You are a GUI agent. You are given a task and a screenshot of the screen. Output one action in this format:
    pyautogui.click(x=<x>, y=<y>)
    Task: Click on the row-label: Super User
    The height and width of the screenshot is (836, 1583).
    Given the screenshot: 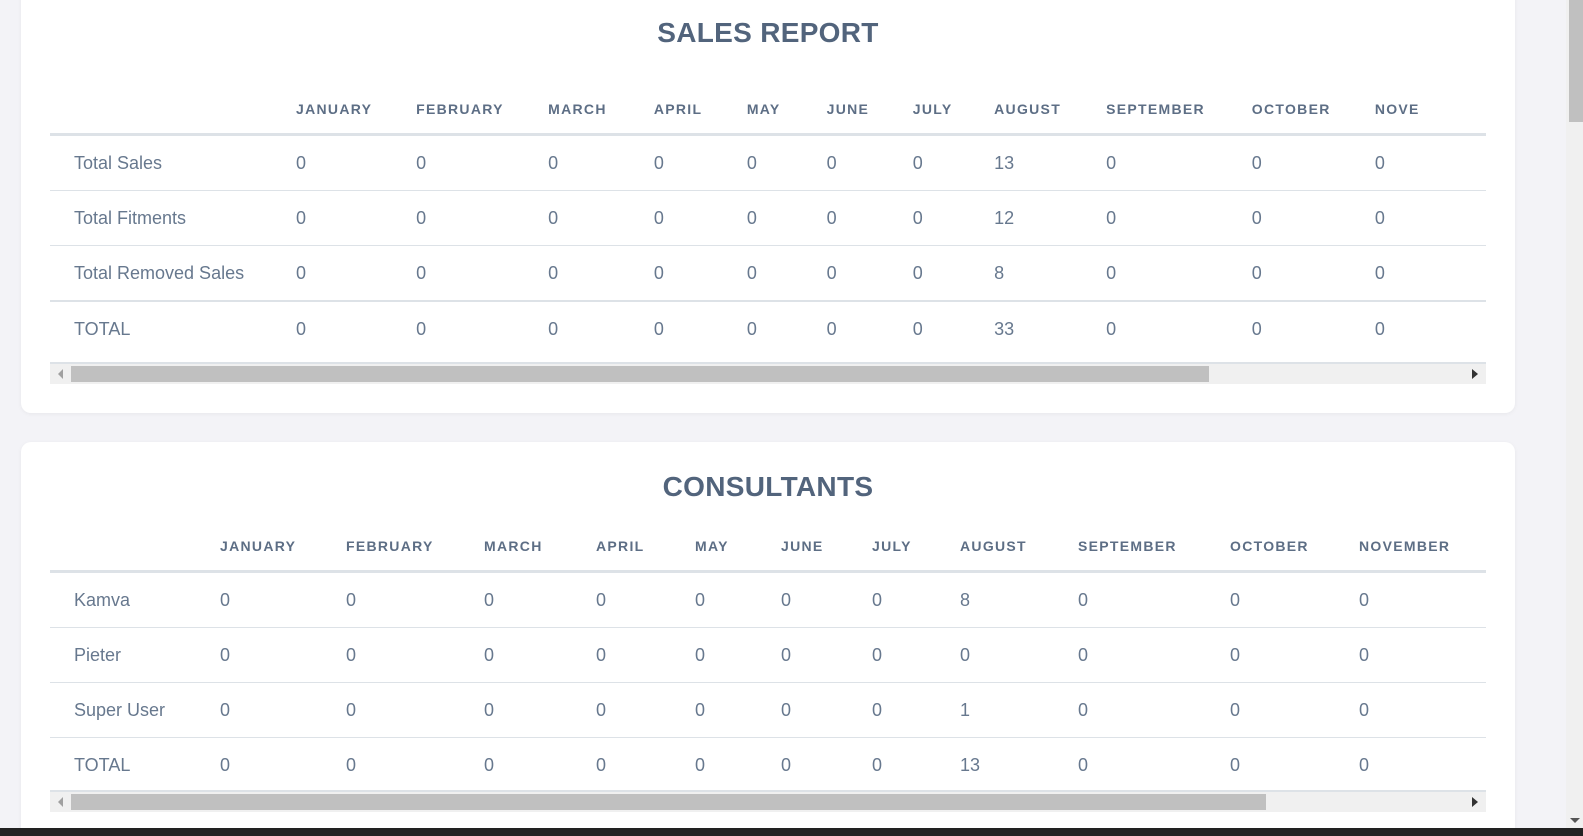 What is the action you would take?
    pyautogui.click(x=135, y=710)
    